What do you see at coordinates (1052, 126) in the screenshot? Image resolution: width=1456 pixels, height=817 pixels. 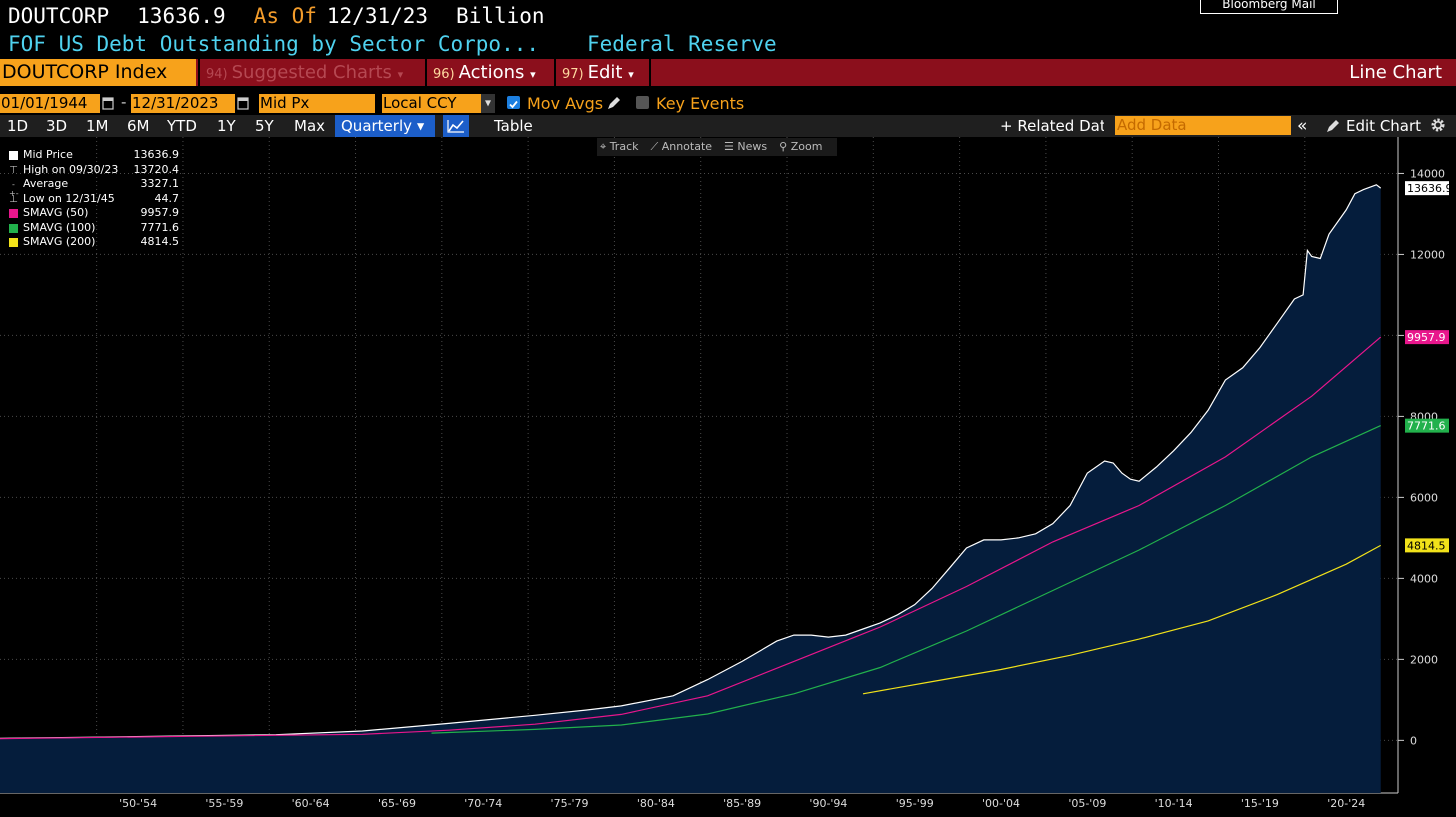 I see `related-data-button: + Related Data` at bounding box center [1052, 126].